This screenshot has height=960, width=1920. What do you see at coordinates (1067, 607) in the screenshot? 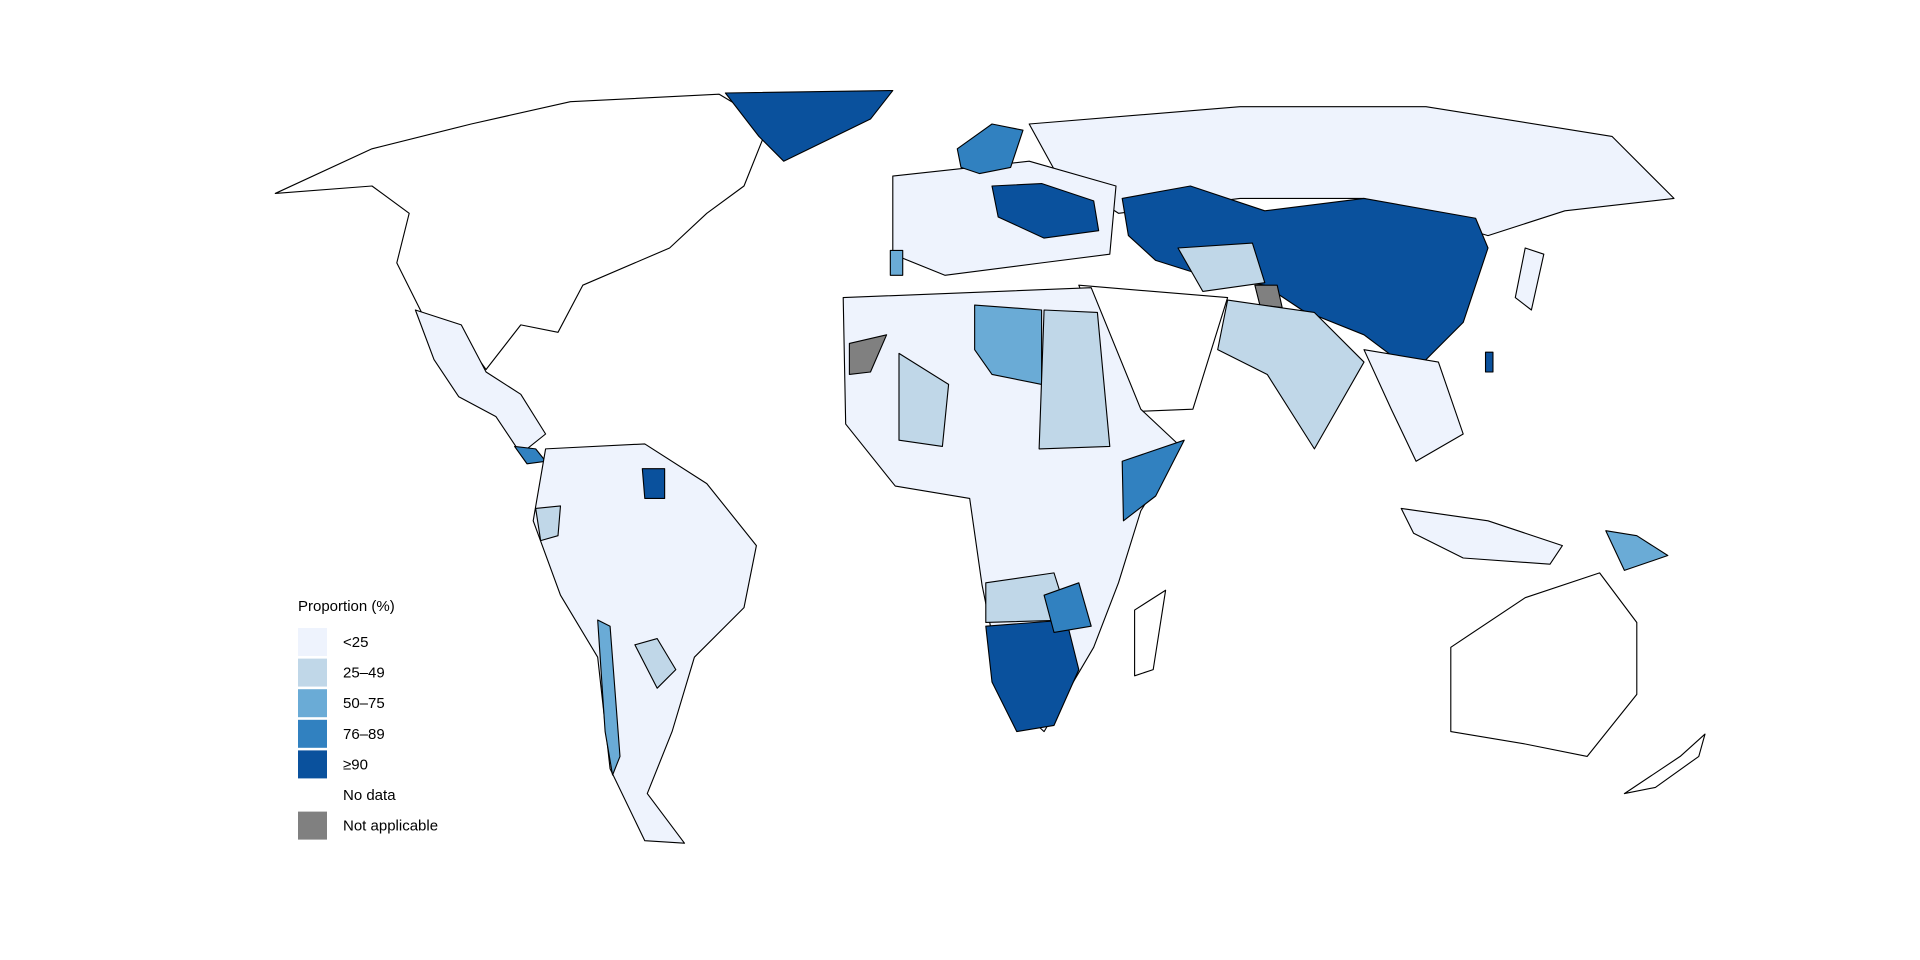
I see `zimbabwe-region` at bounding box center [1067, 607].